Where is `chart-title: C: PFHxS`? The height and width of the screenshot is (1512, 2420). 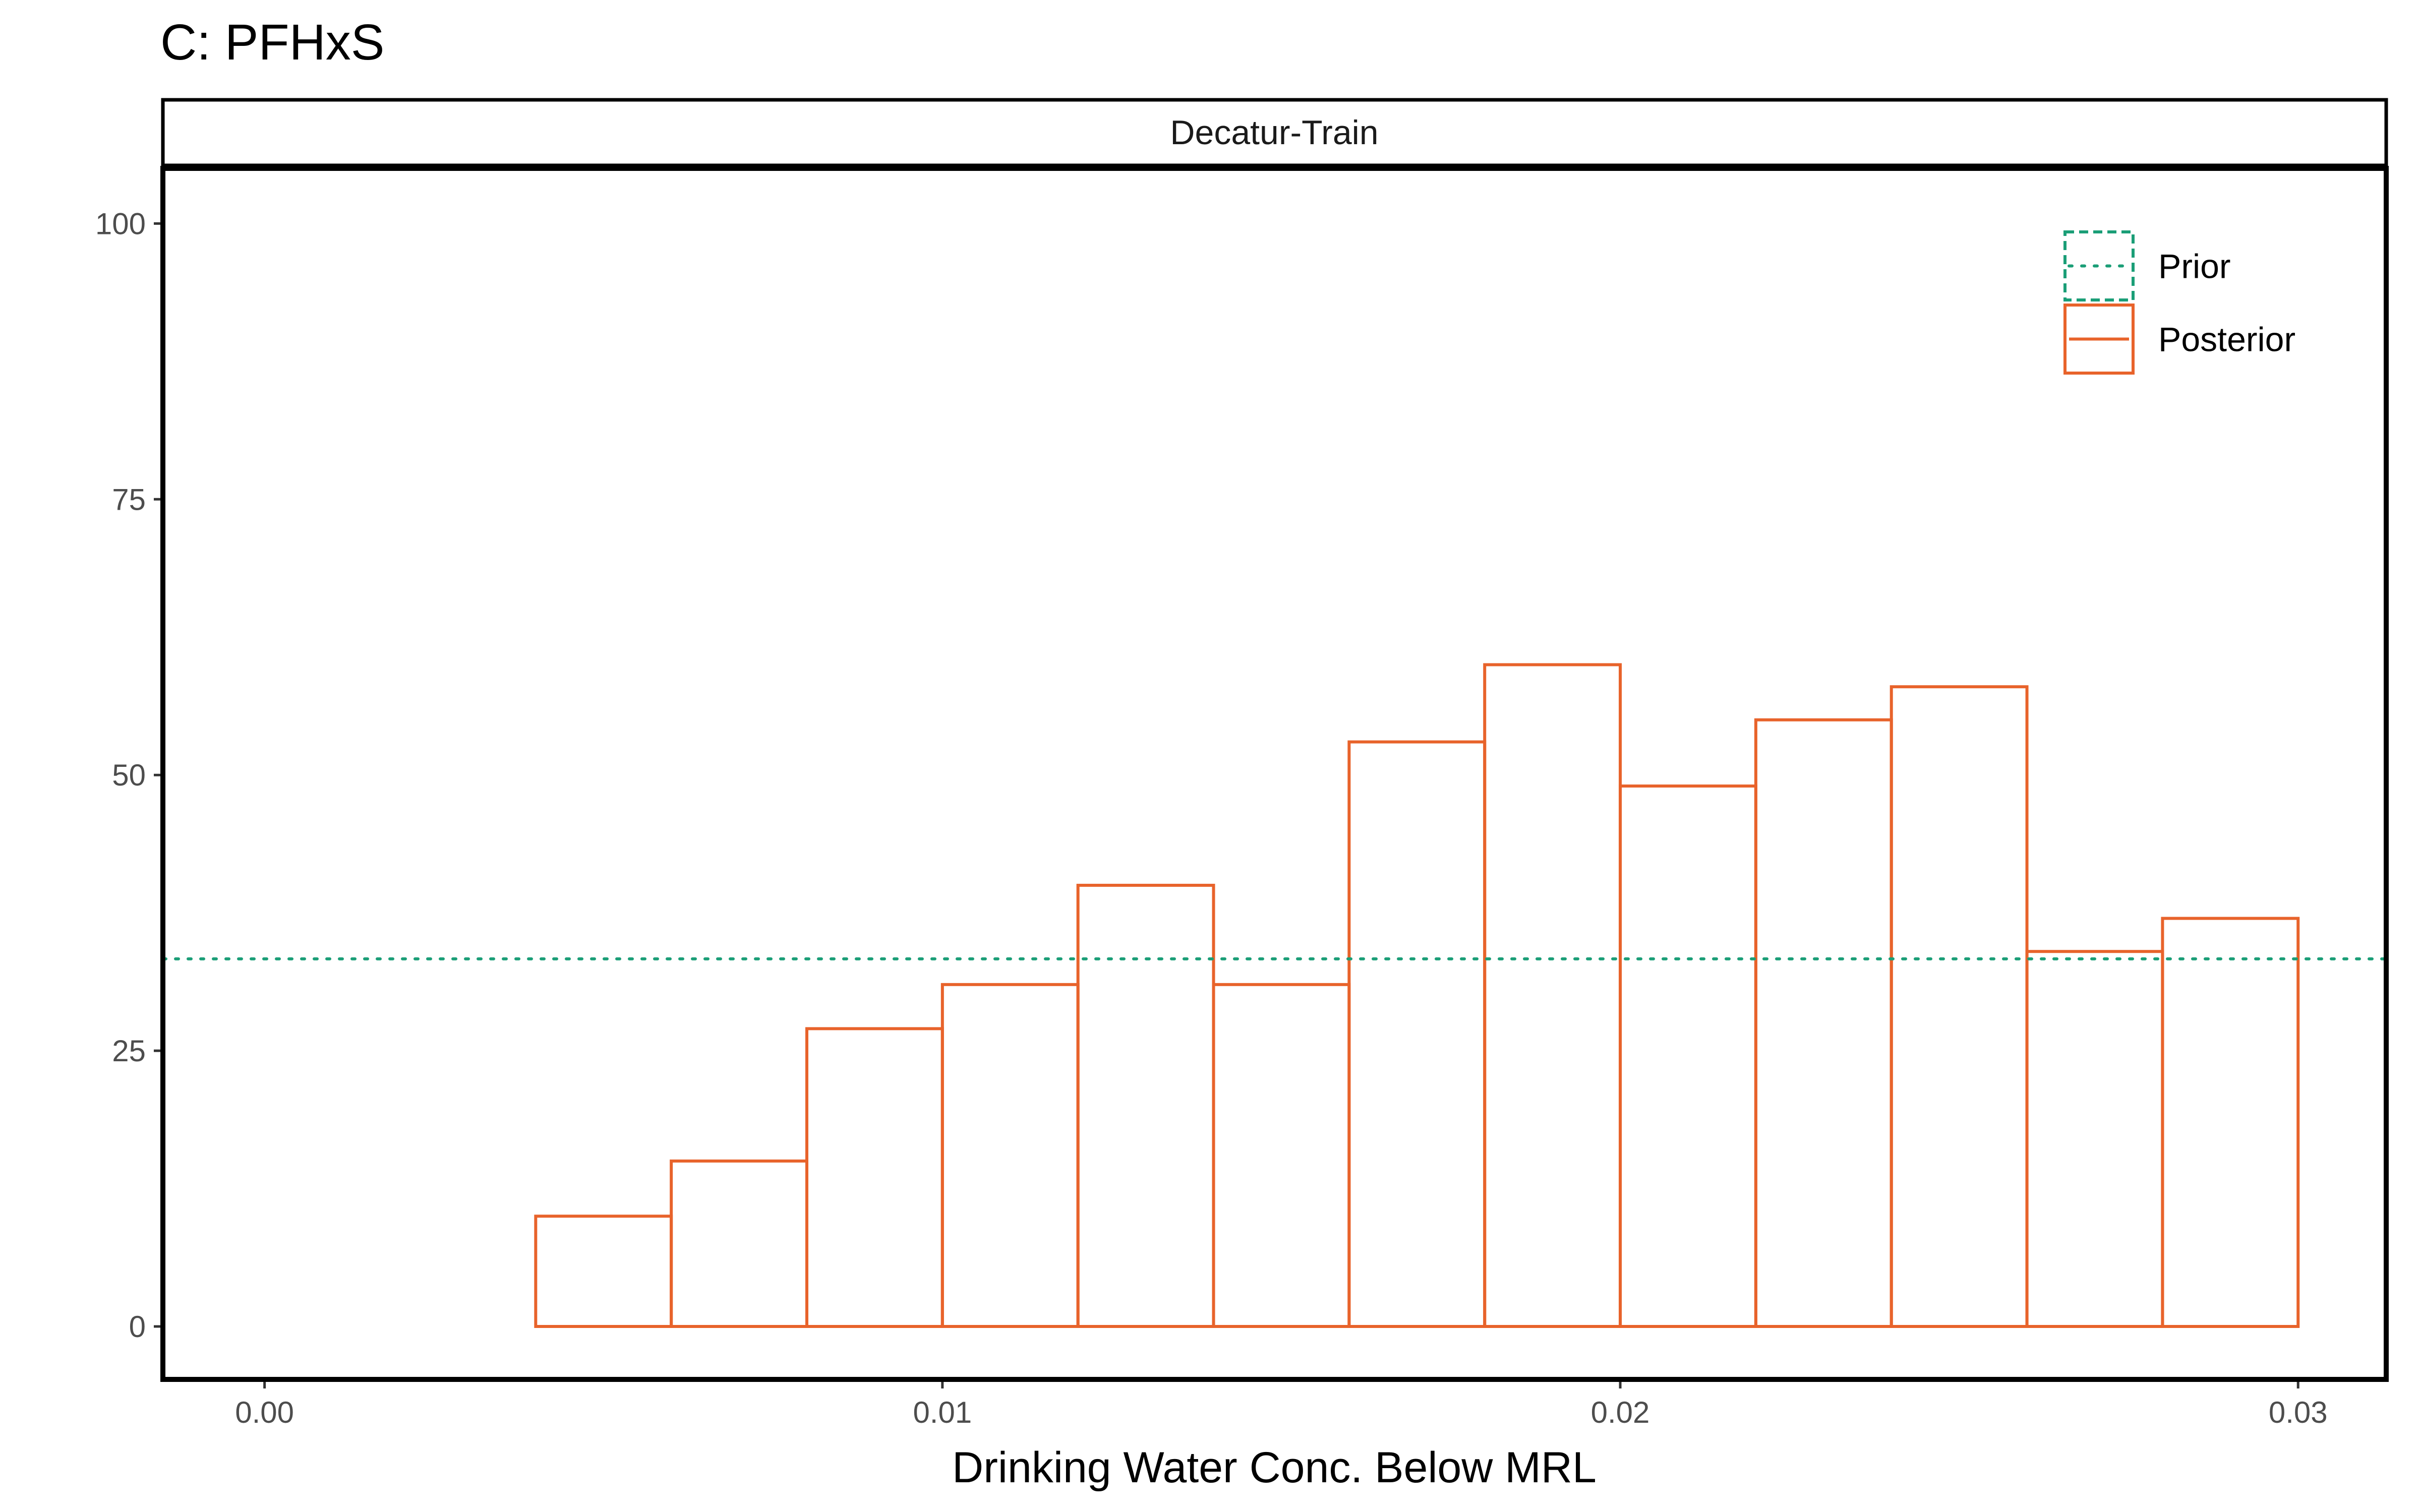 chart-title: C: PFHxS is located at coordinates (272, 42).